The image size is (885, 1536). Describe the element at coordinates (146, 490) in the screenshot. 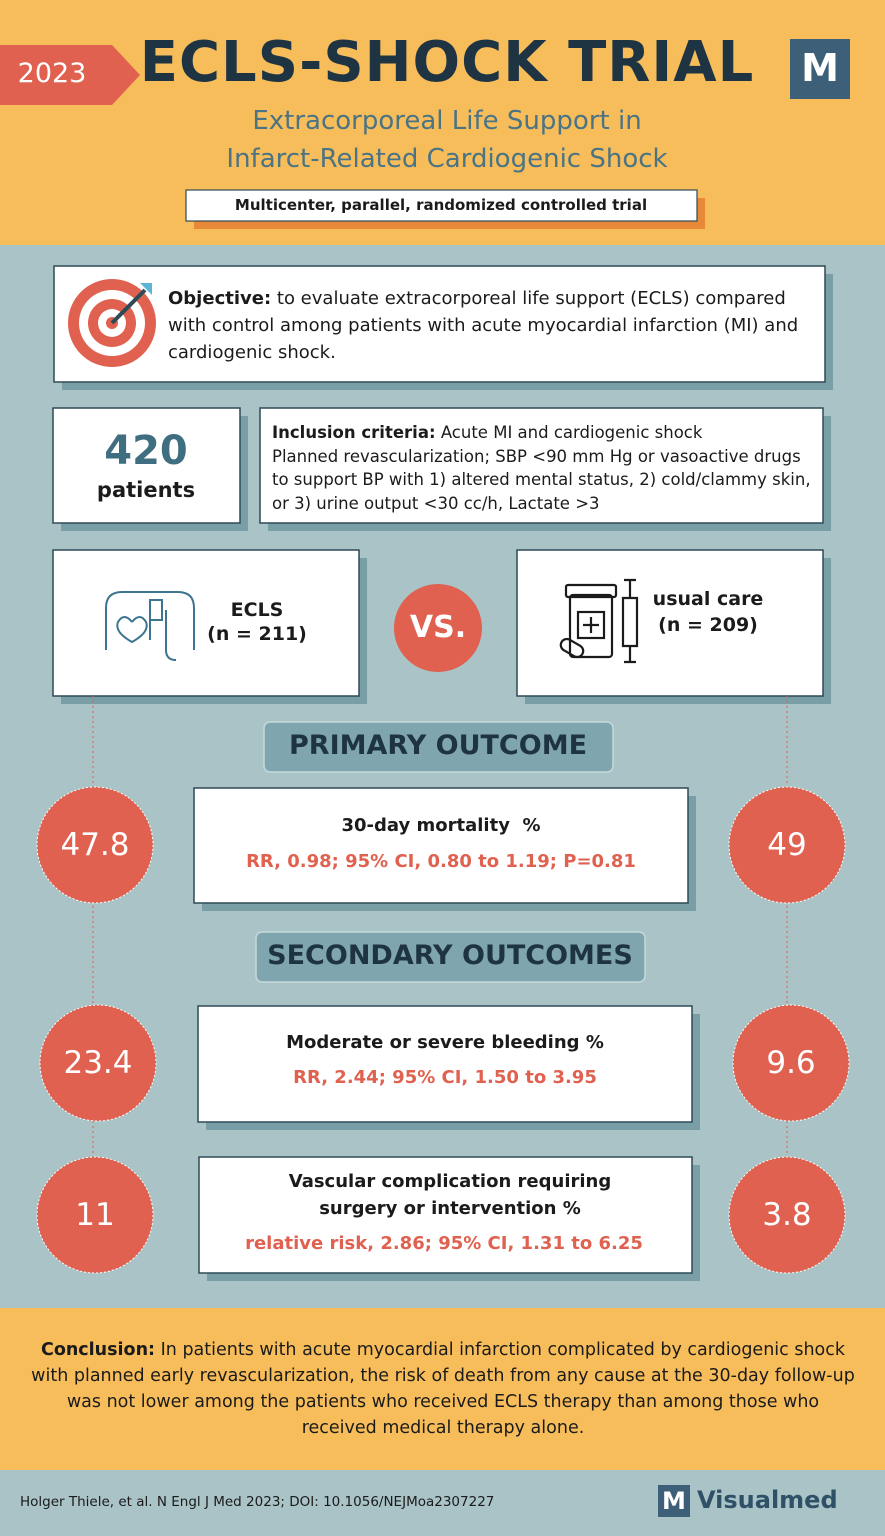

I see `patient-label: patients` at that location.